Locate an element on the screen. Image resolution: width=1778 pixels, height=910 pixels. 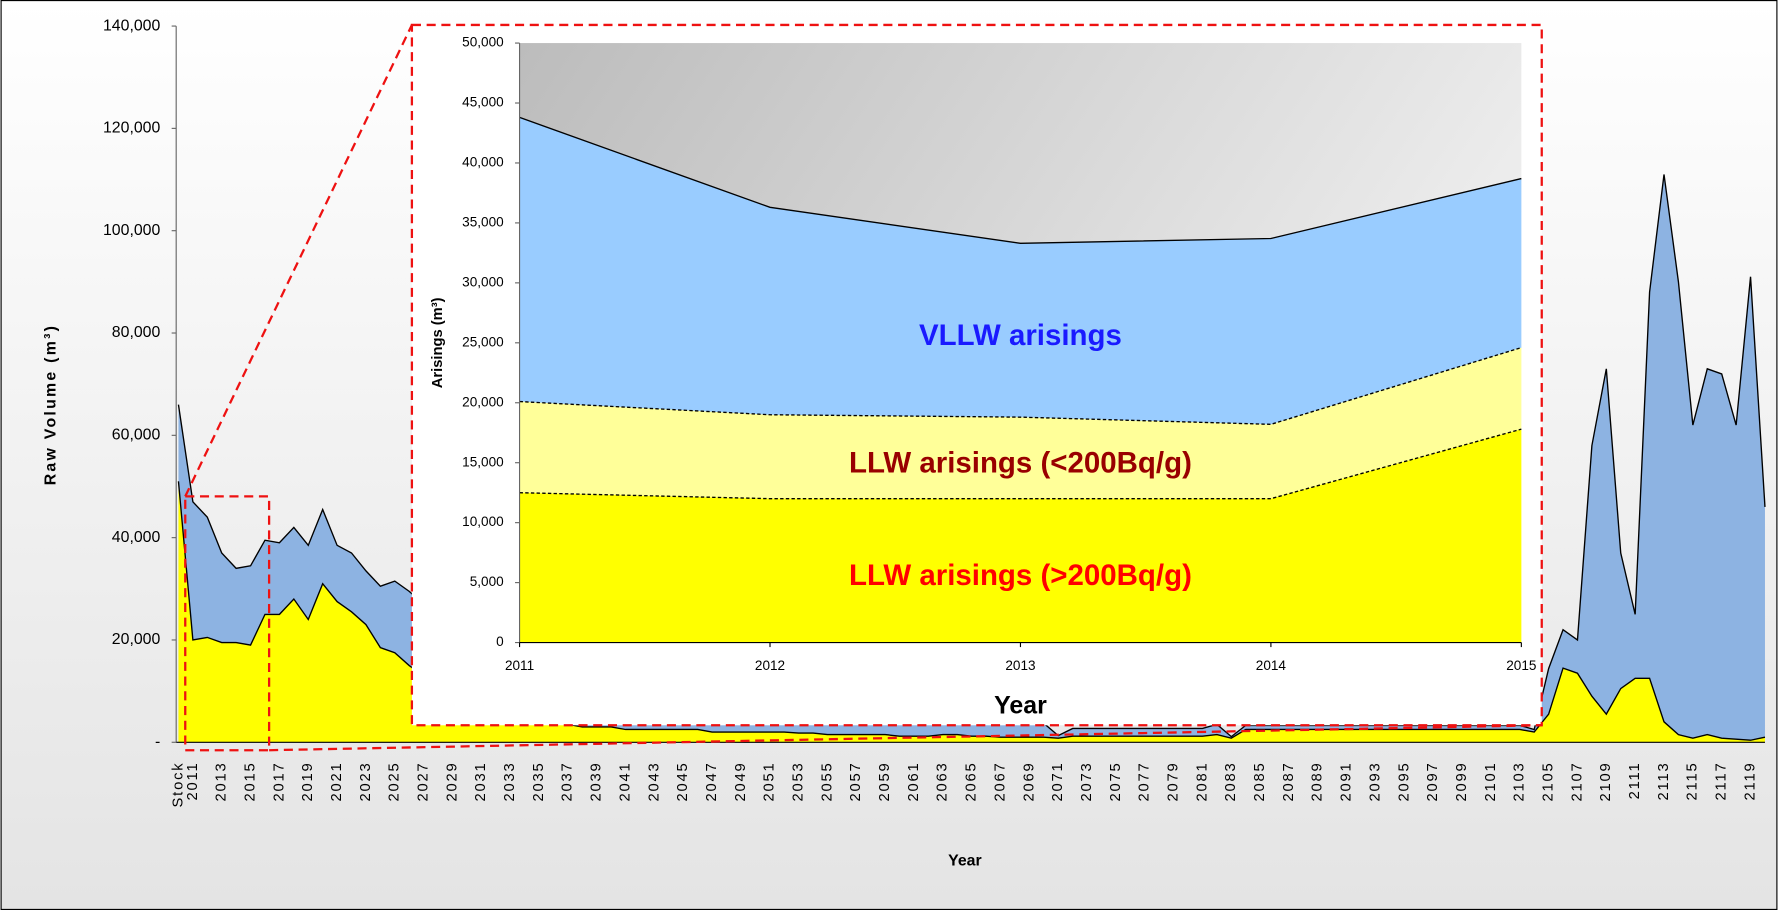
x-tick-label: 2031 is located at coordinates (481, 782).